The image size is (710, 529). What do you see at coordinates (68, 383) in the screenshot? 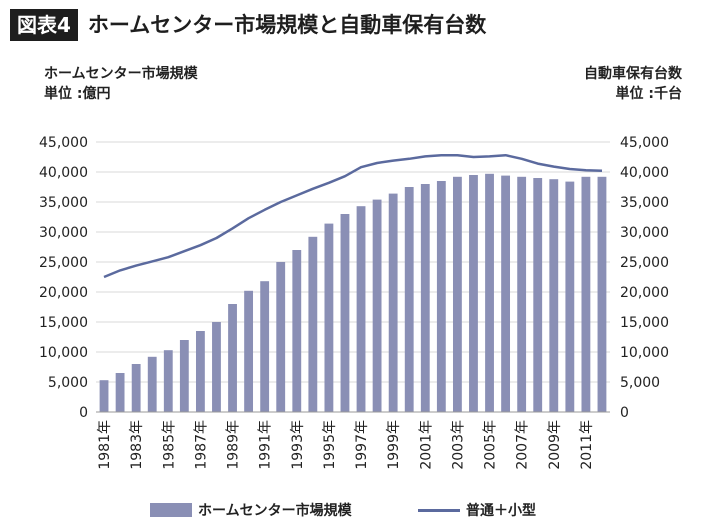
I see `y-left-tick-label: 5,000` at bounding box center [68, 383].